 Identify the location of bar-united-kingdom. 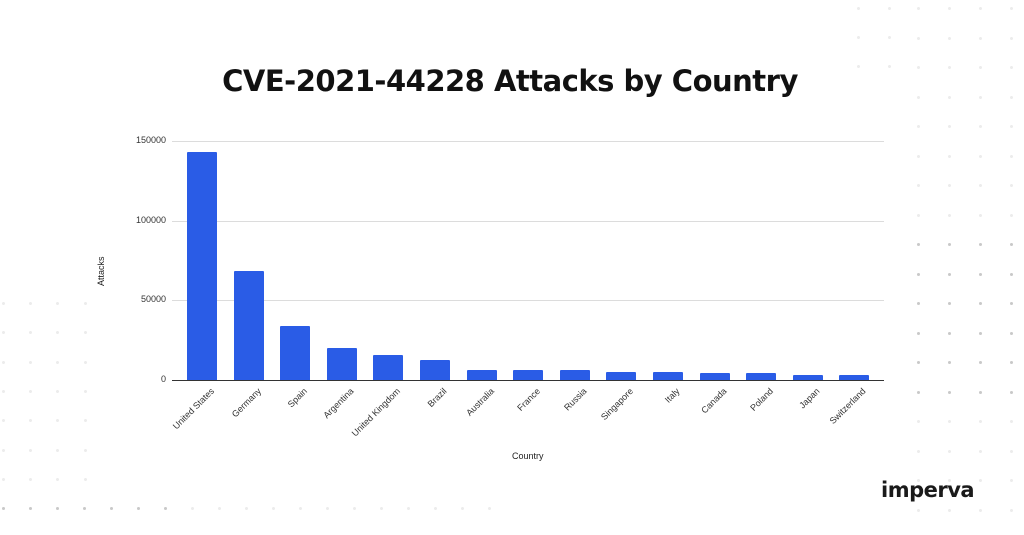
(388, 367).